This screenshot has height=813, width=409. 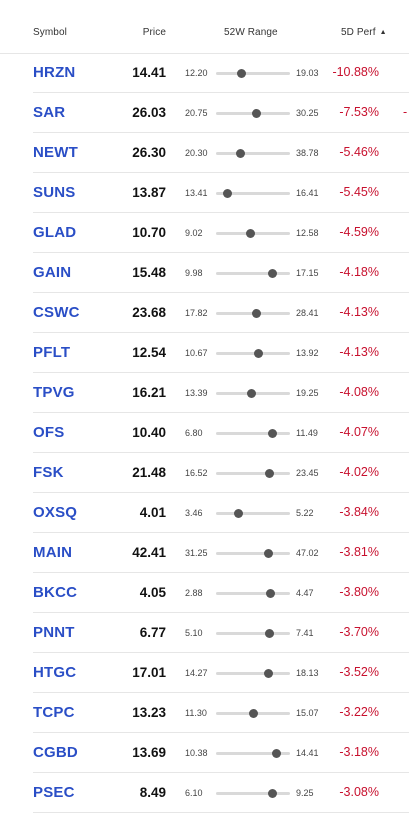 I want to click on column-header-symbol: Symbol, so click(x=50, y=32).